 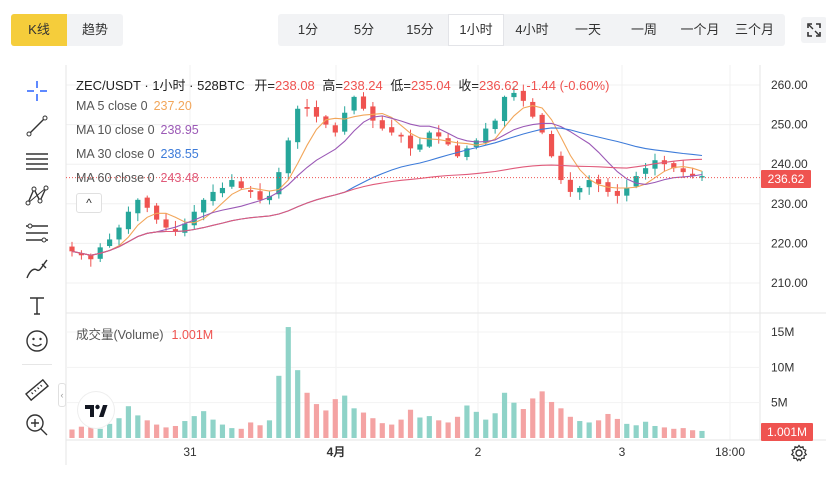 What do you see at coordinates (37, 390) in the screenshot?
I see `ruler-tool` at bounding box center [37, 390].